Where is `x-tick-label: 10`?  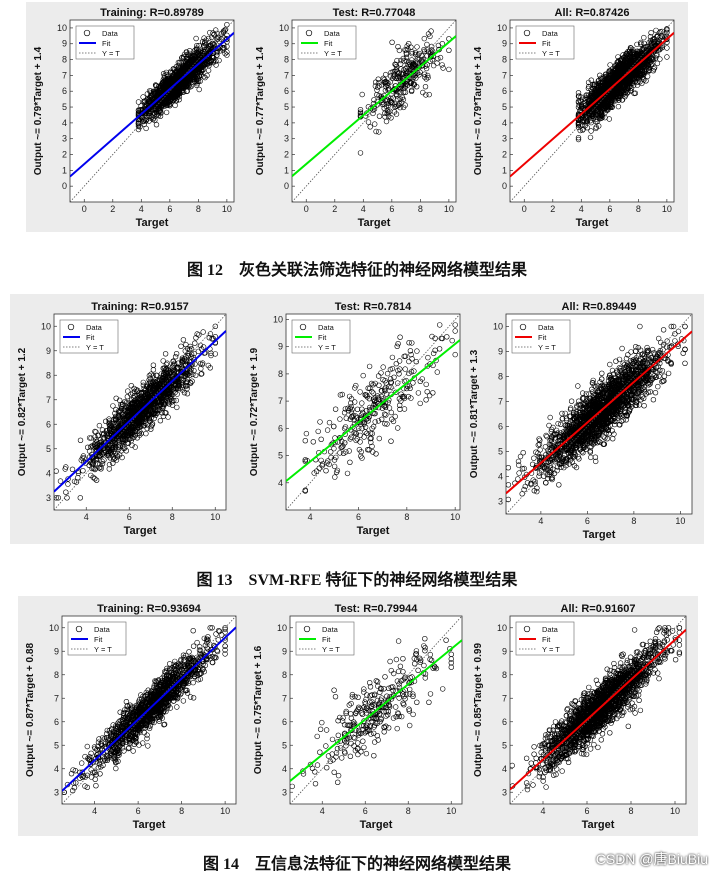
x-tick-label: 10 is located at coordinates (227, 209).